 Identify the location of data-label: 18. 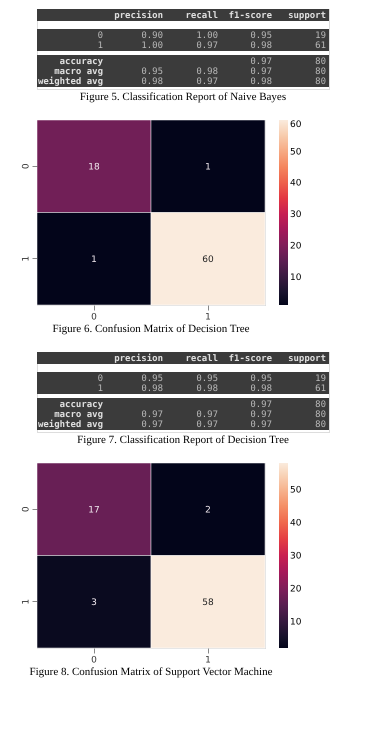
(94, 167).